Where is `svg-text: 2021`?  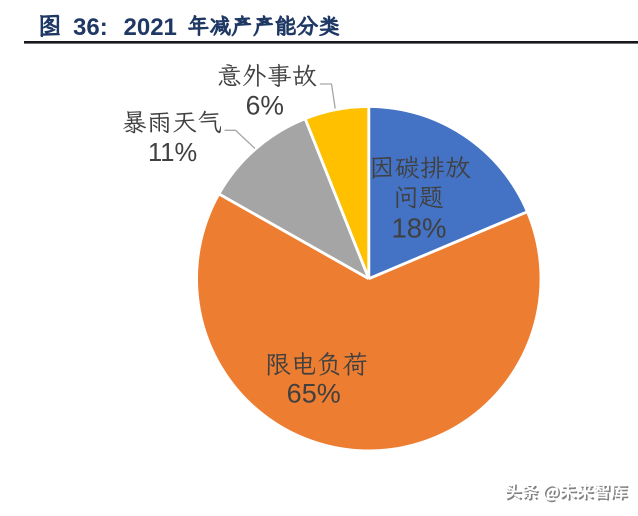 svg-text: 2021 is located at coordinates (150, 27).